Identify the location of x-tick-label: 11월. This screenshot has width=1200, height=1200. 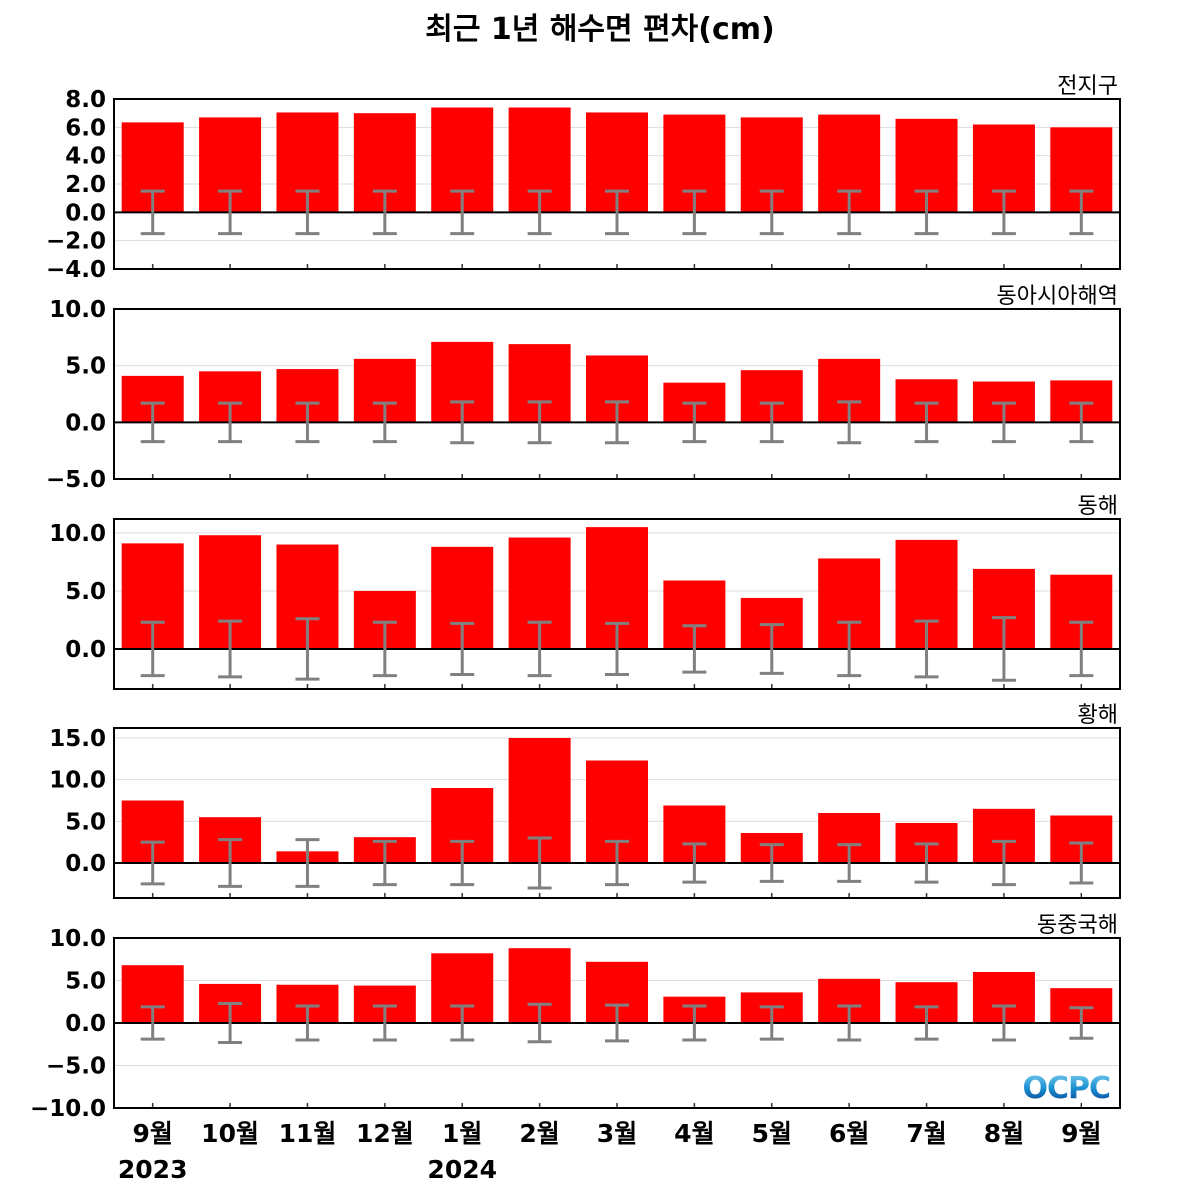
(308, 1133).